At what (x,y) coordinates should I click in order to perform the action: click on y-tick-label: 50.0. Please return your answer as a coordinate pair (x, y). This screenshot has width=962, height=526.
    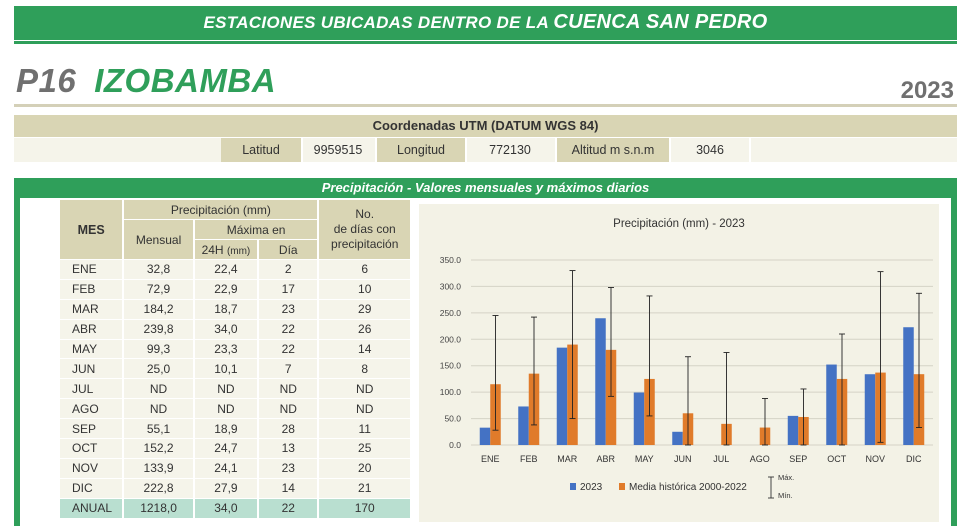
    Looking at the image, I should click on (452, 419).